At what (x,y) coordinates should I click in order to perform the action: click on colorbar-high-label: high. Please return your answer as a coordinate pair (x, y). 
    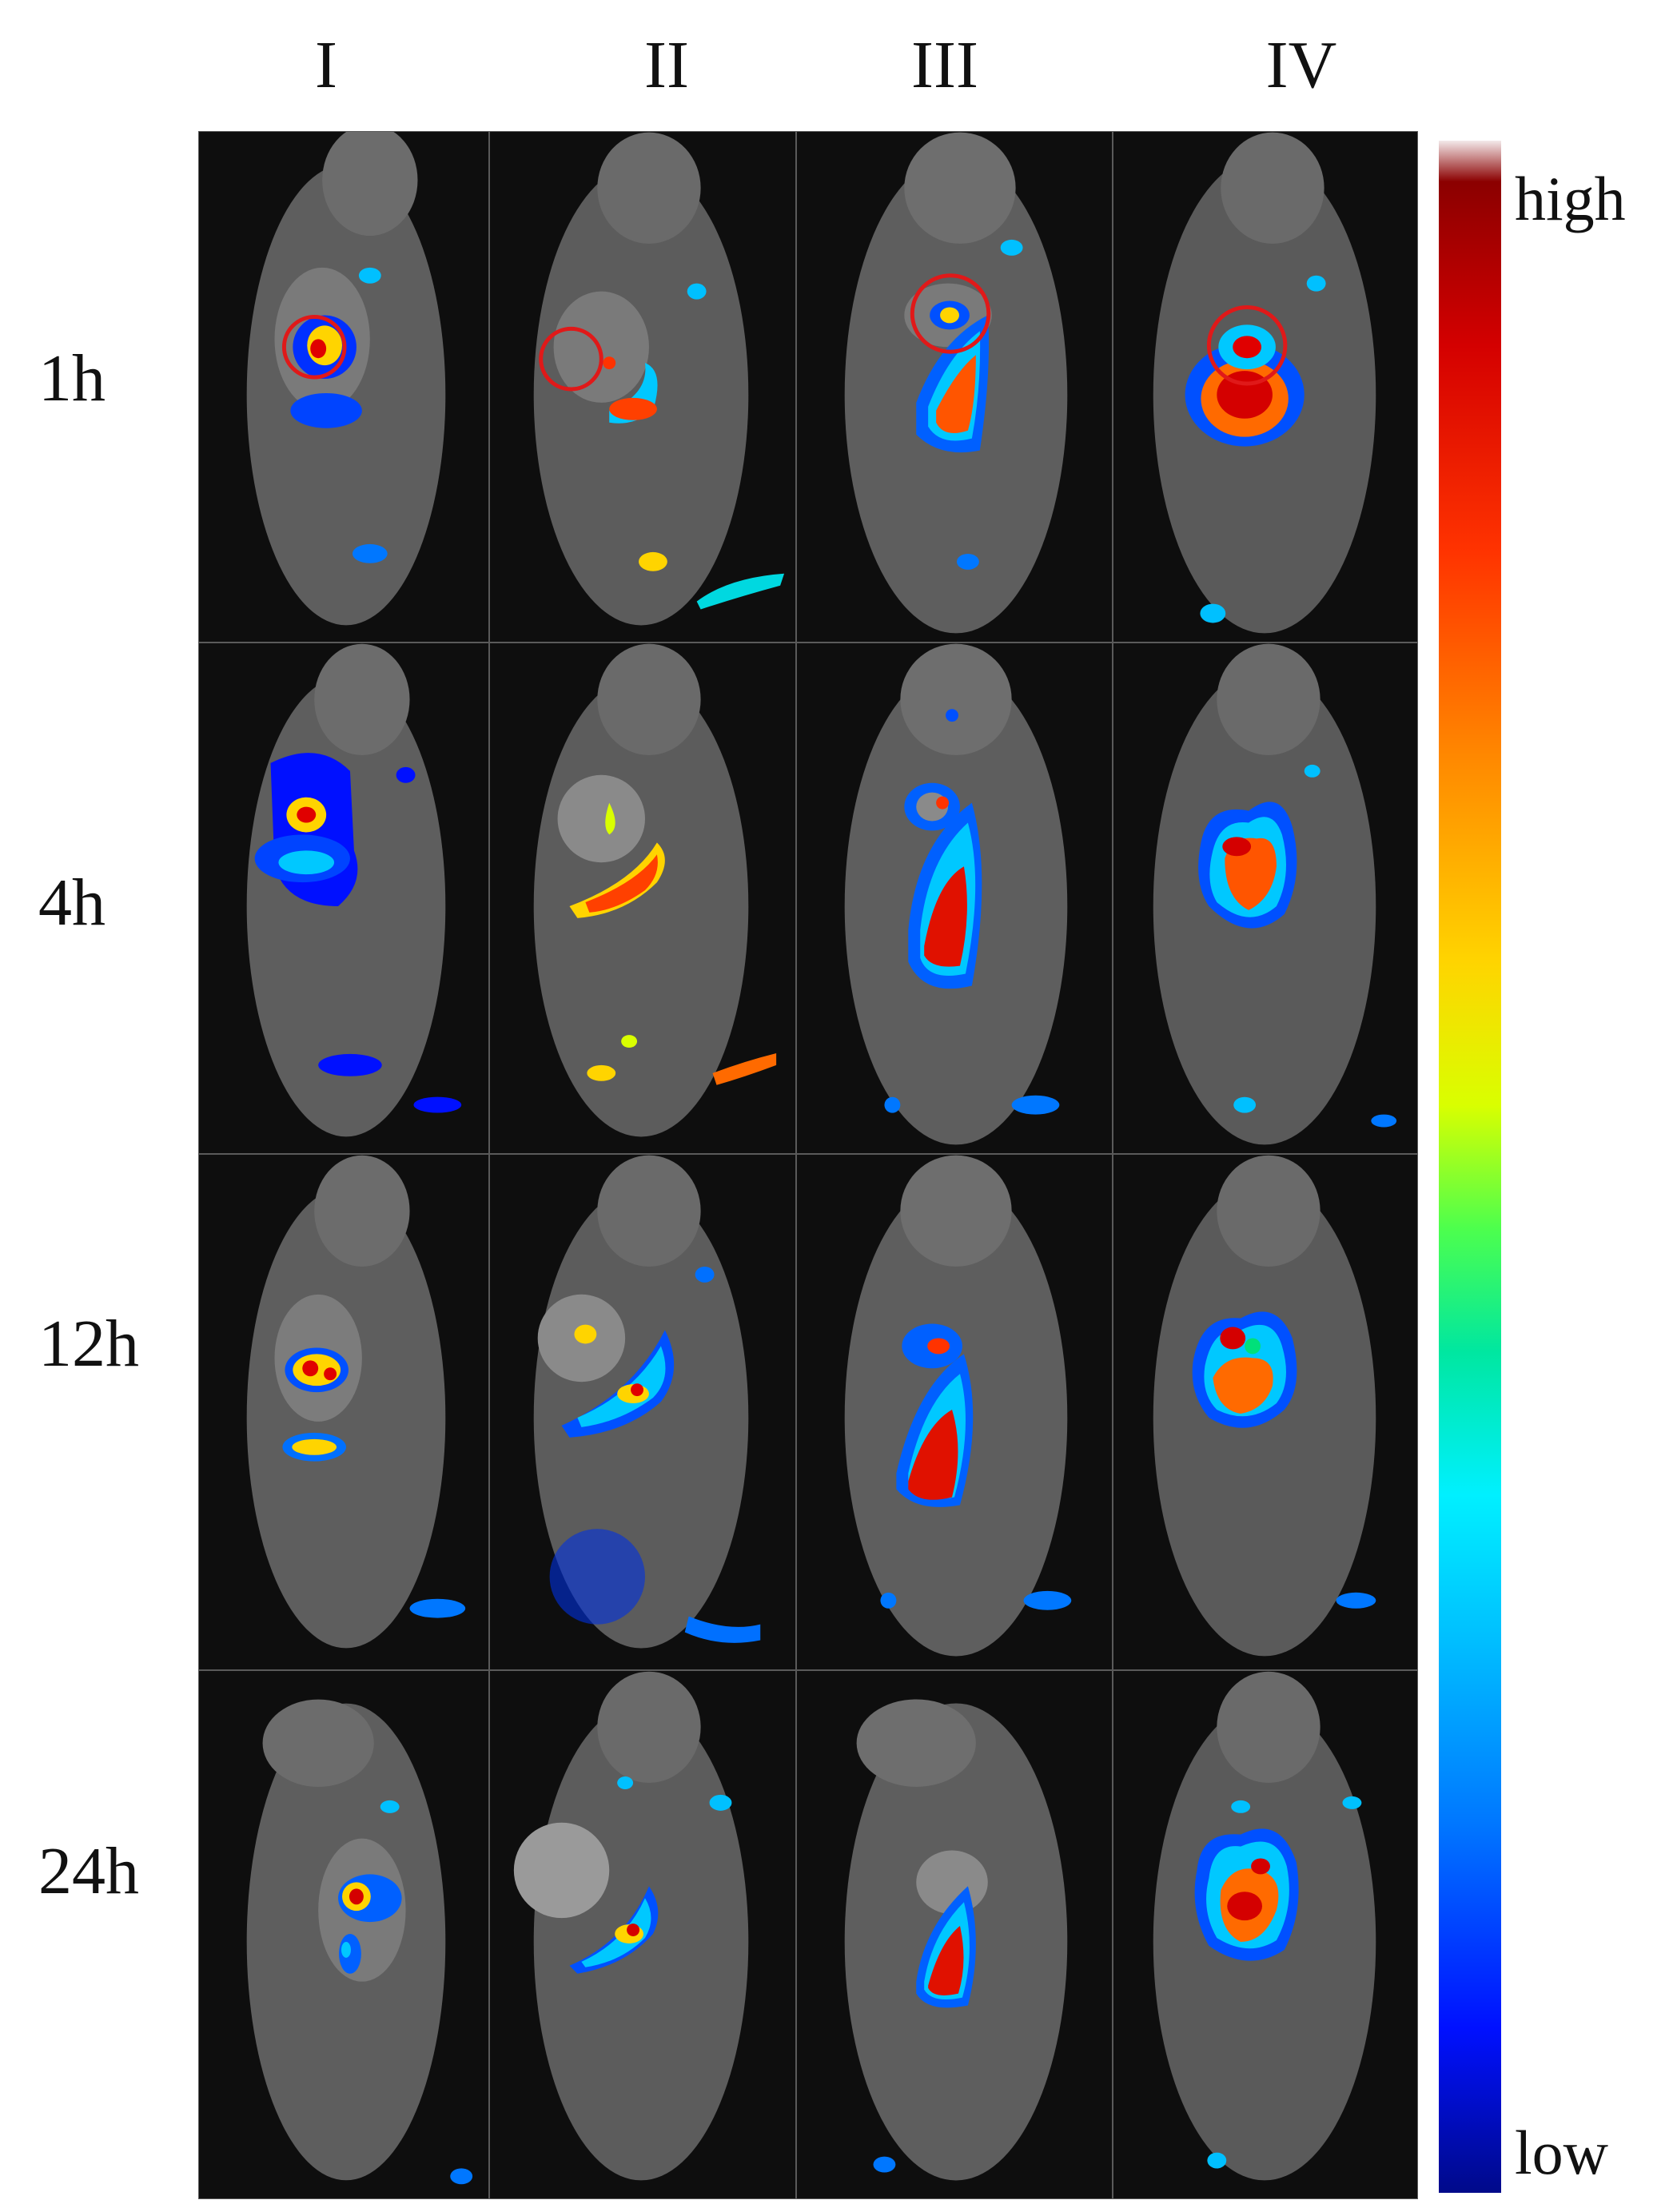
    Looking at the image, I should click on (1570, 198).